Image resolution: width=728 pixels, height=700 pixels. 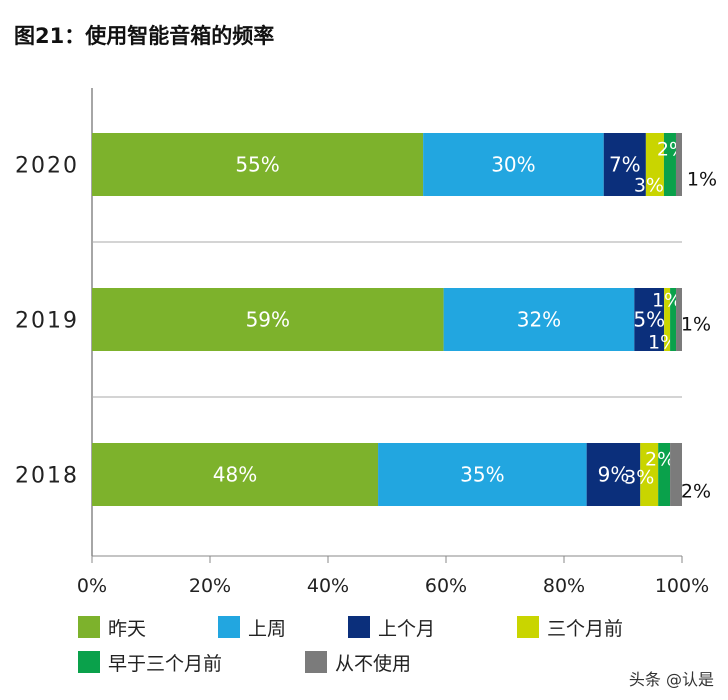 I want to click on data-label: 32%, so click(x=539, y=320).